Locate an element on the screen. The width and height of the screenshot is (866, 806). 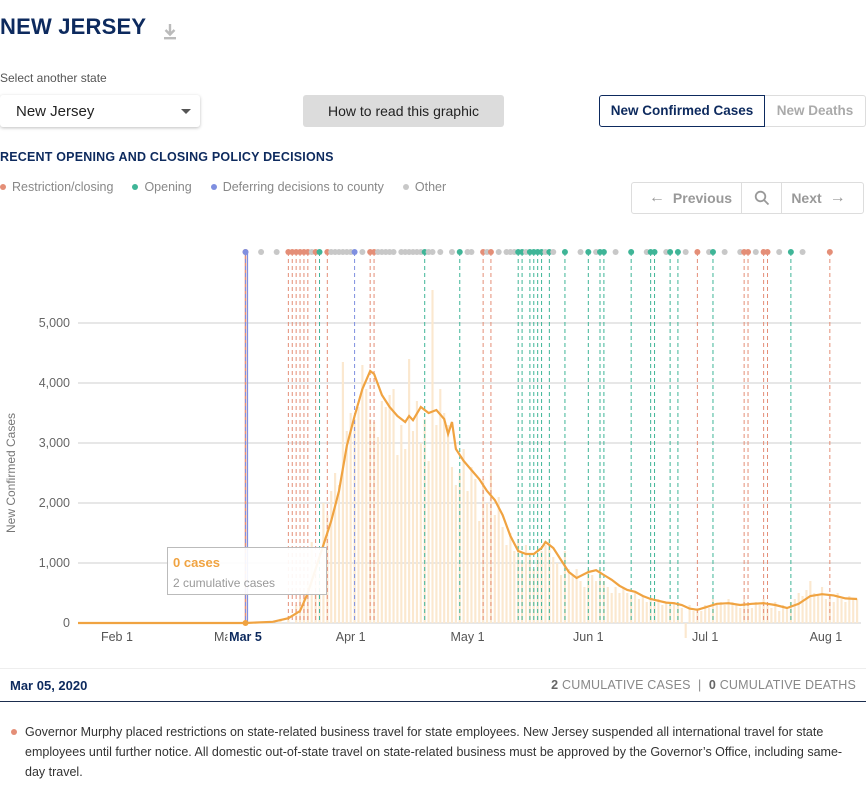
previous-button: ← Previous is located at coordinates (687, 198).